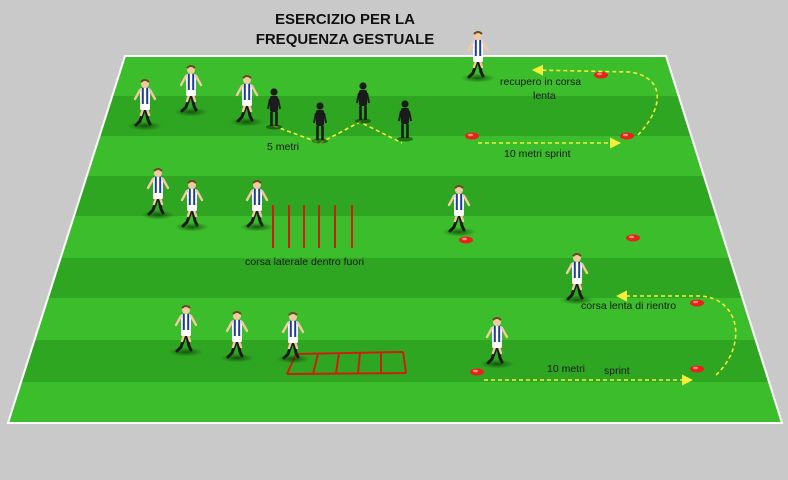  Describe the element at coordinates (345, 30) in the screenshot. I see `diagram-title: ESERCIZIO PER LA FREQUENZA GESTUALE` at that location.